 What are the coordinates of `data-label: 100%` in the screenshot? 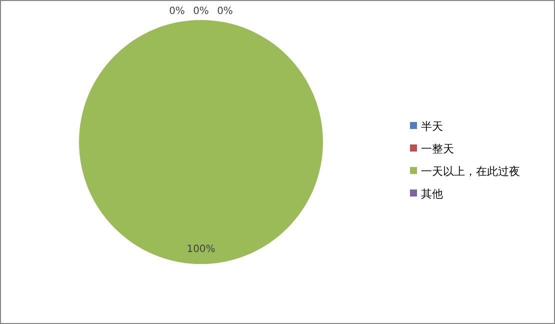 It's located at (201, 249).